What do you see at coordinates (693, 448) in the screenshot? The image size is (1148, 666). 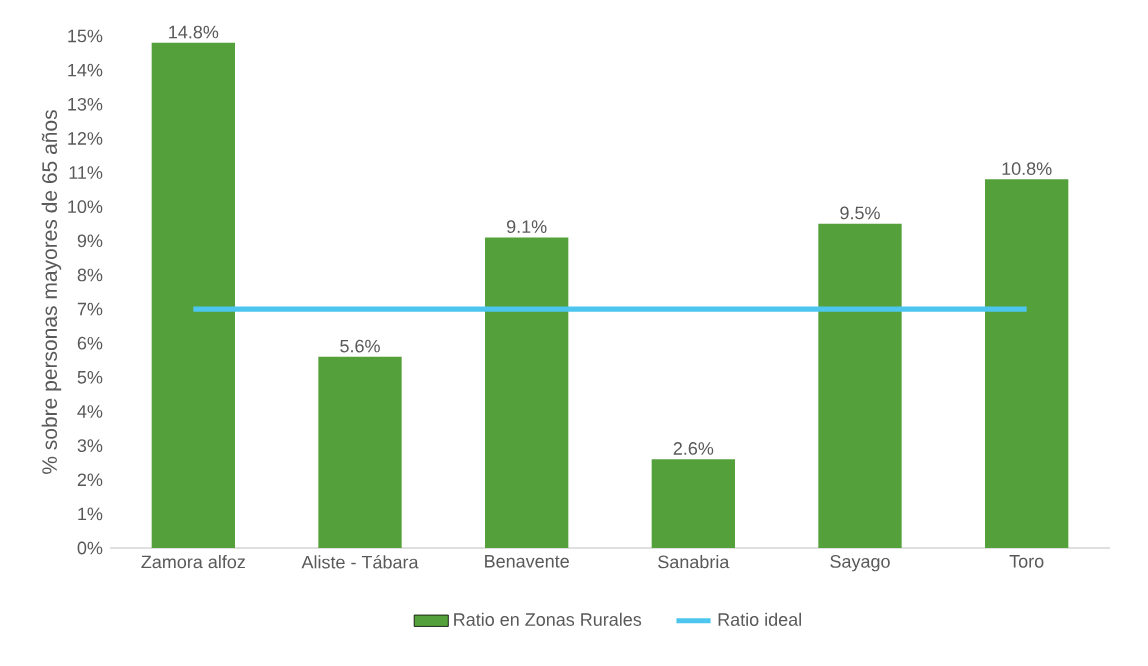 I see `data-label: 2.6%` at bounding box center [693, 448].